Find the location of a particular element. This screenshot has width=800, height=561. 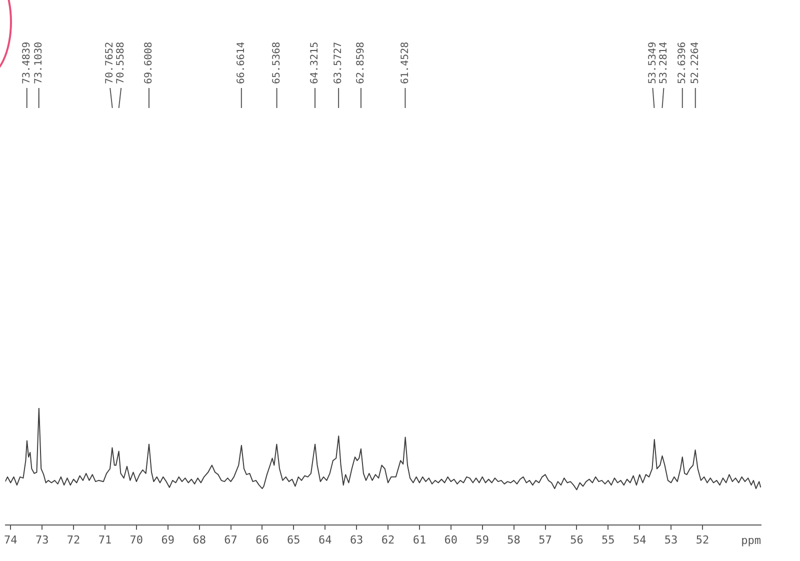

x-tick-label: 57 is located at coordinates (545, 539).